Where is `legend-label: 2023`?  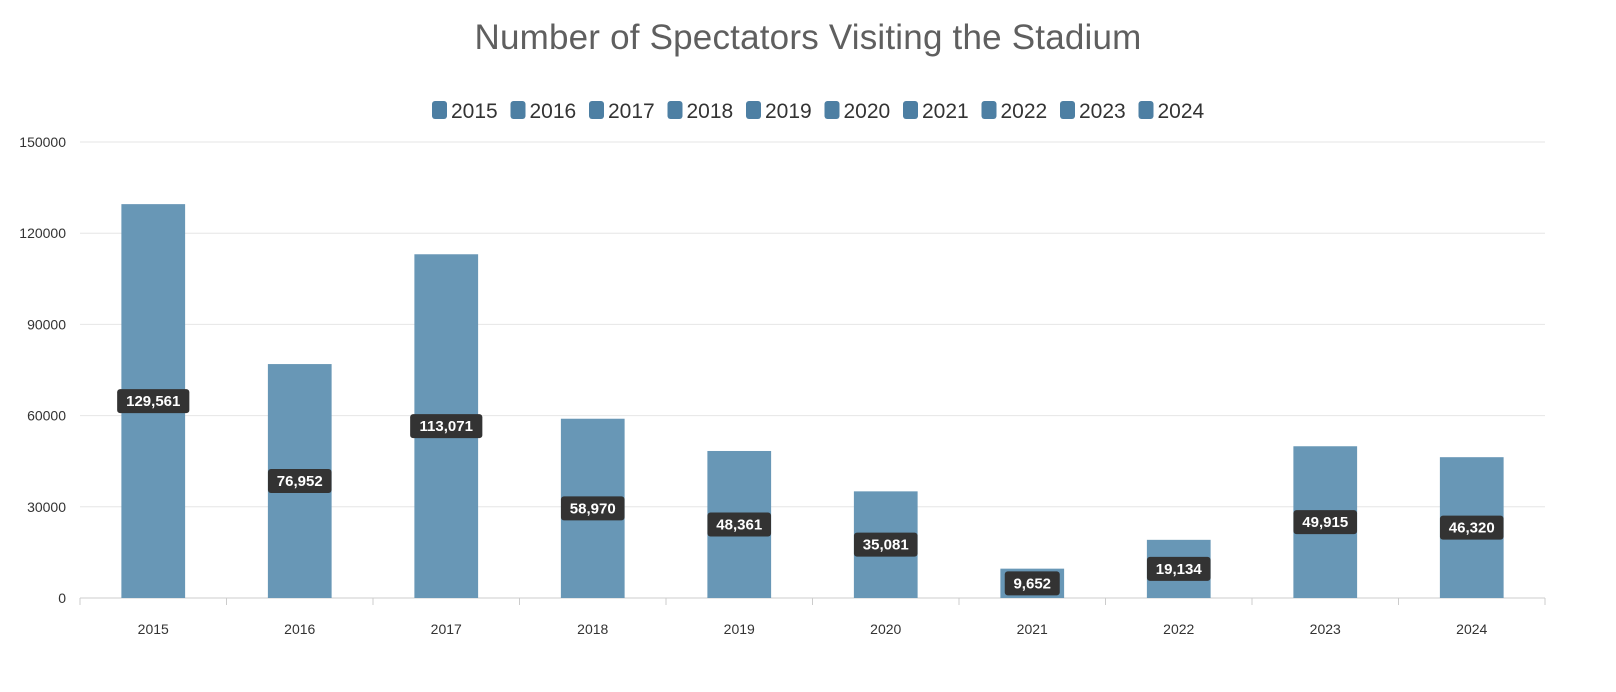 legend-label: 2023 is located at coordinates (1102, 111).